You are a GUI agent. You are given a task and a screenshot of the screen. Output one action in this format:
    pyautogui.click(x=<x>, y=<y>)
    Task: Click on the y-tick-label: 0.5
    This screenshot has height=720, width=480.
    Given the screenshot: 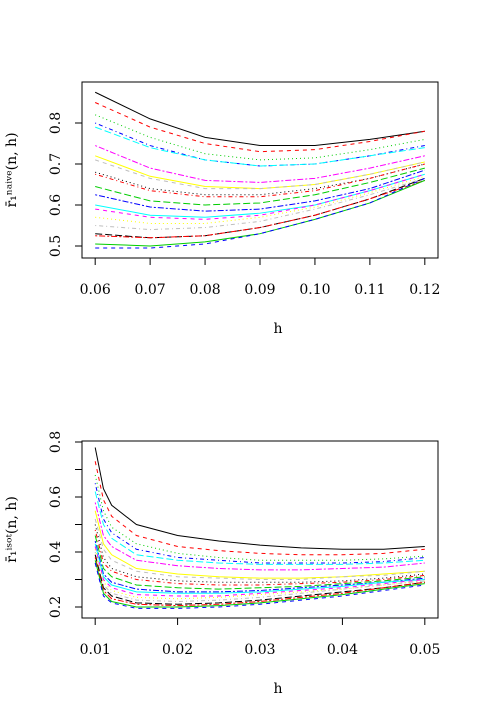 What is the action you would take?
    pyautogui.click(x=56, y=246)
    